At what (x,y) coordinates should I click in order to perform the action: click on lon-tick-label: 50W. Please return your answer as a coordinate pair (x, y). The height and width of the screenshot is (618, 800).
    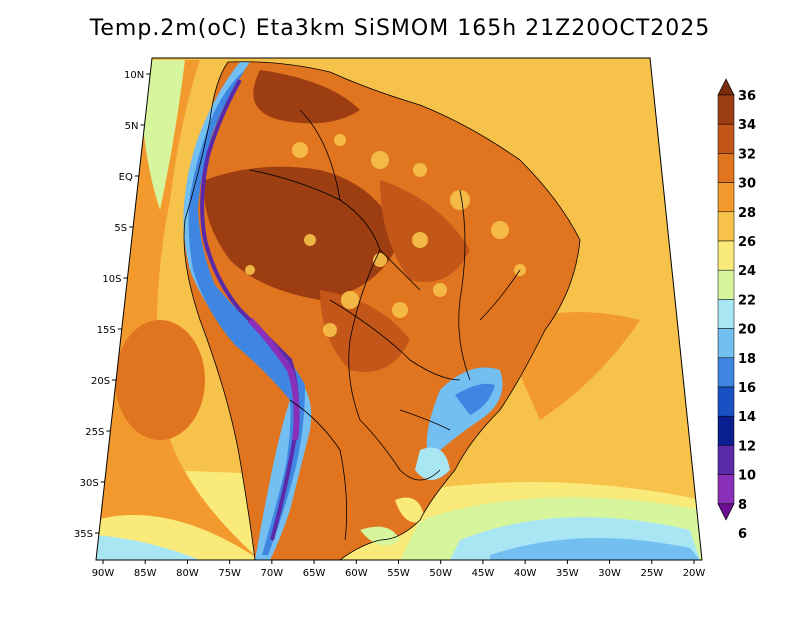
    Looking at the image, I should click on (440, 573).